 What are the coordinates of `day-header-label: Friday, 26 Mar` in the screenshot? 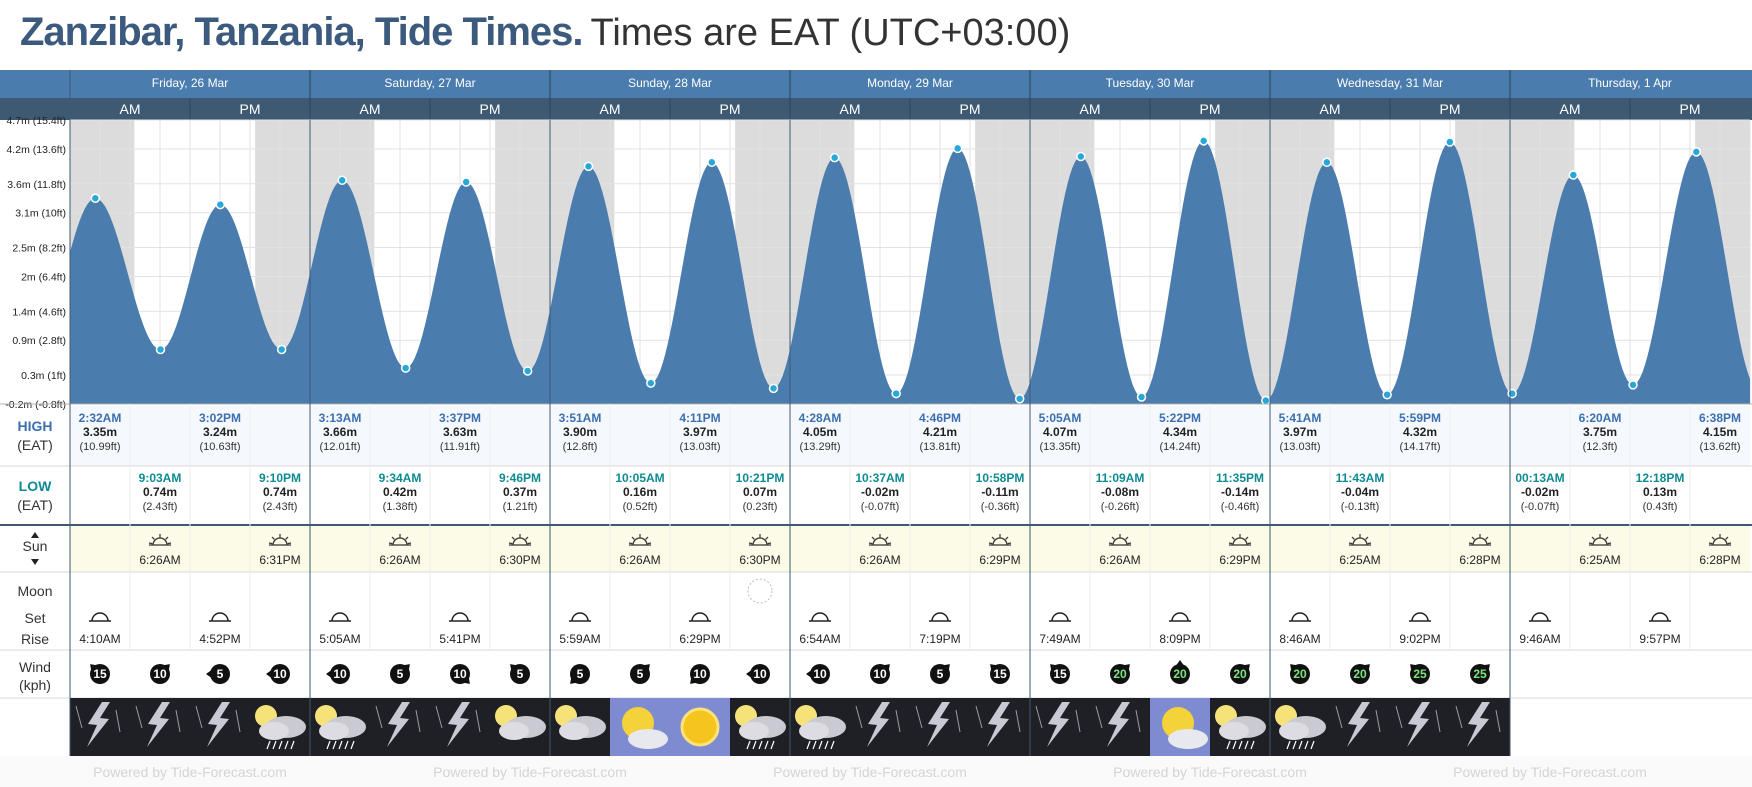 It's located at (190, 83).